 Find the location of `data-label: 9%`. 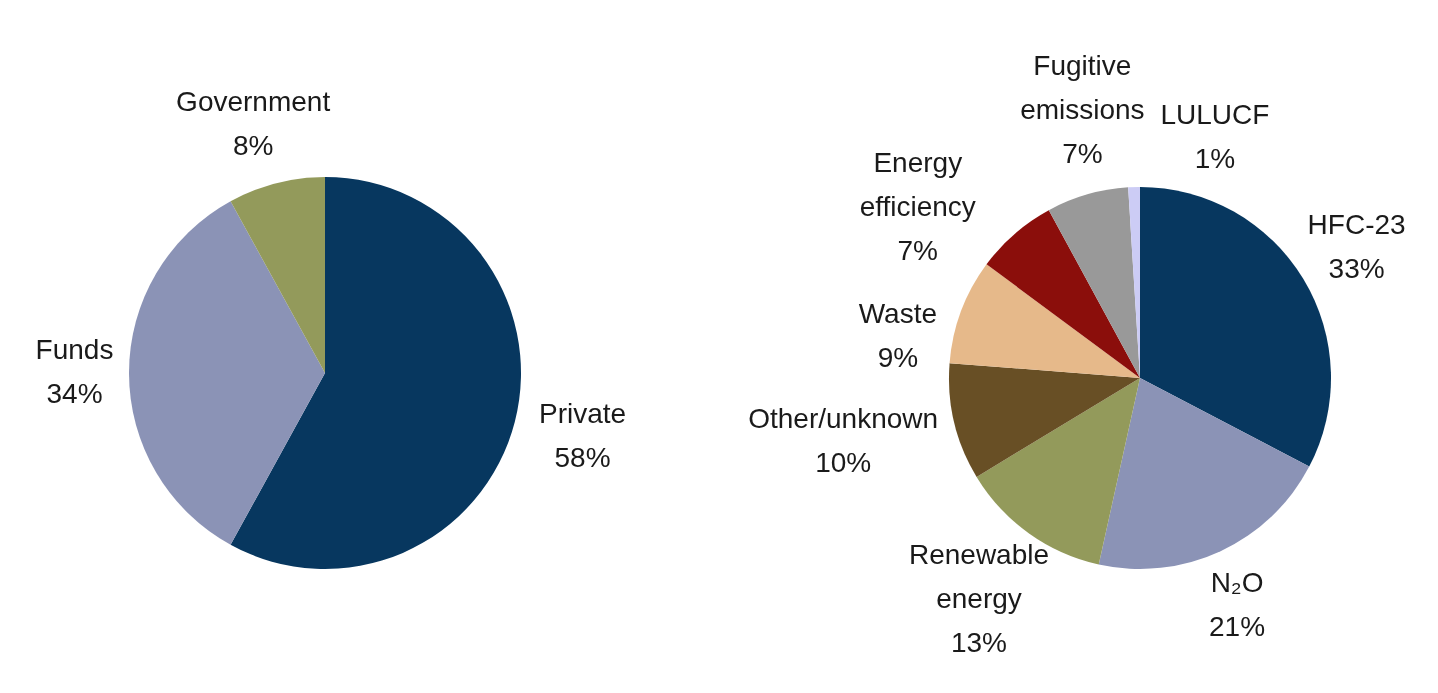

data-label: 9% is located at coordinates (898, 357).